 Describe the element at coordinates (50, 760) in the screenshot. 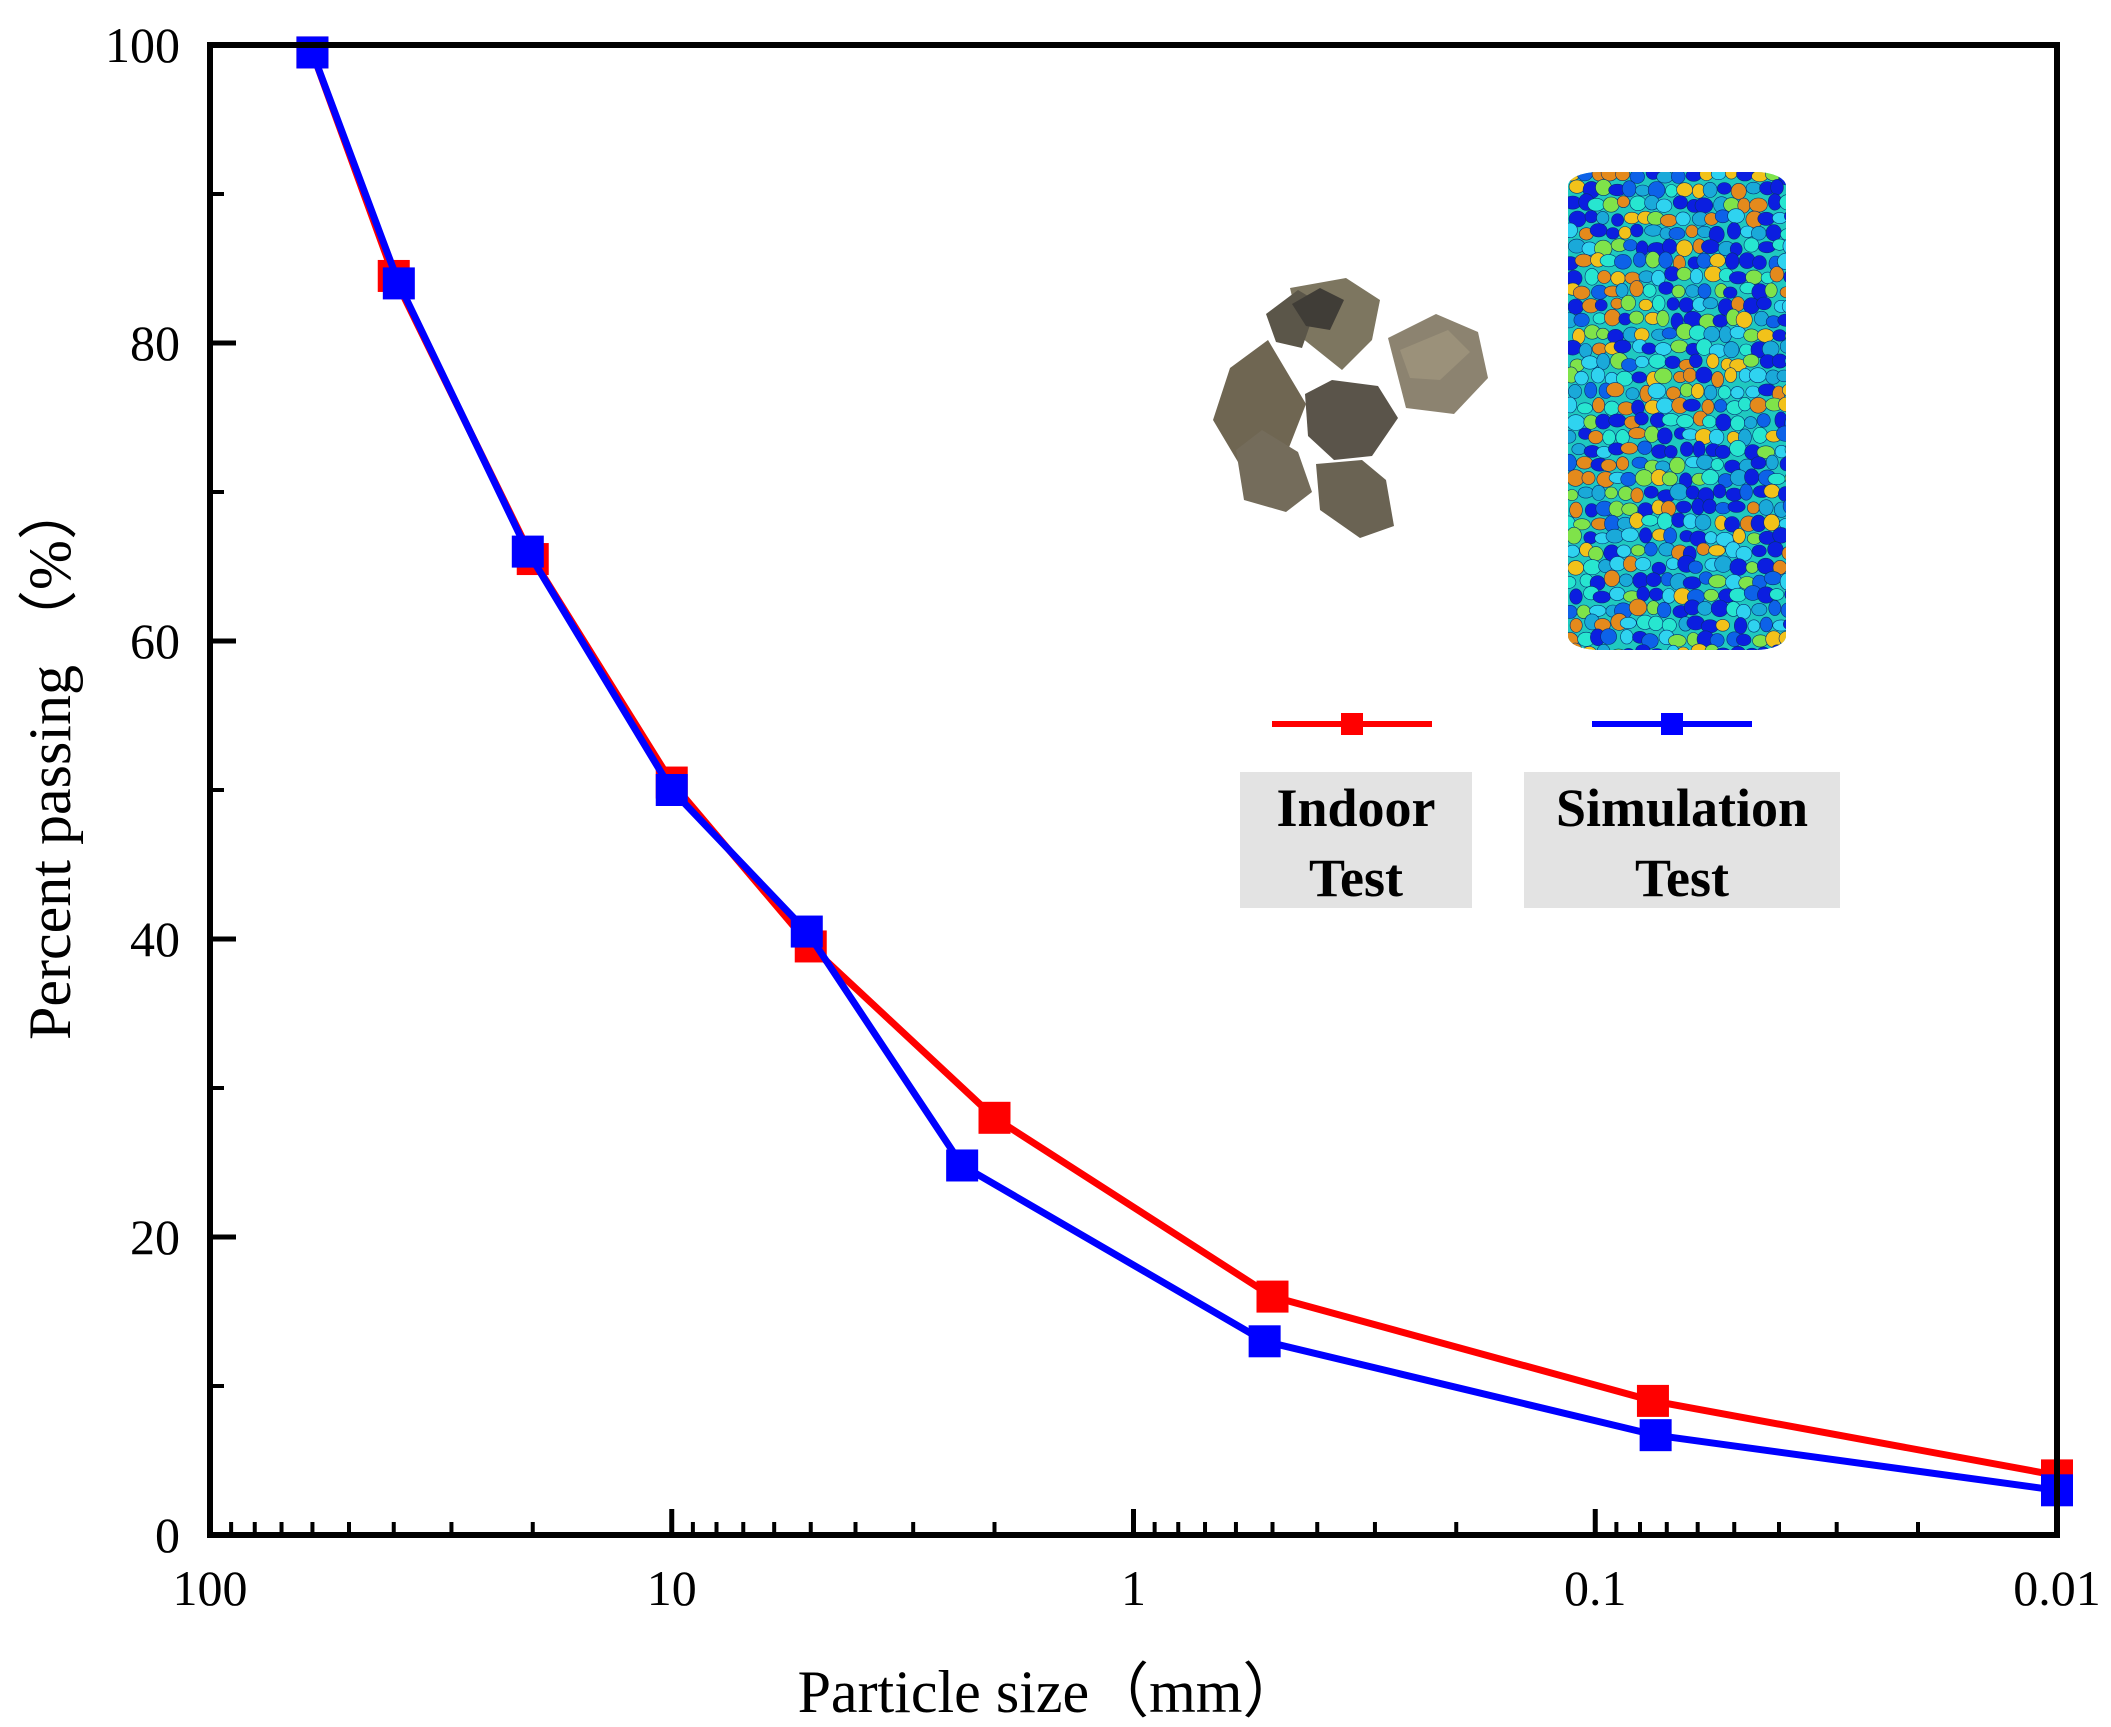

I see `y-axis-title: Percent passing （%）` at that location.